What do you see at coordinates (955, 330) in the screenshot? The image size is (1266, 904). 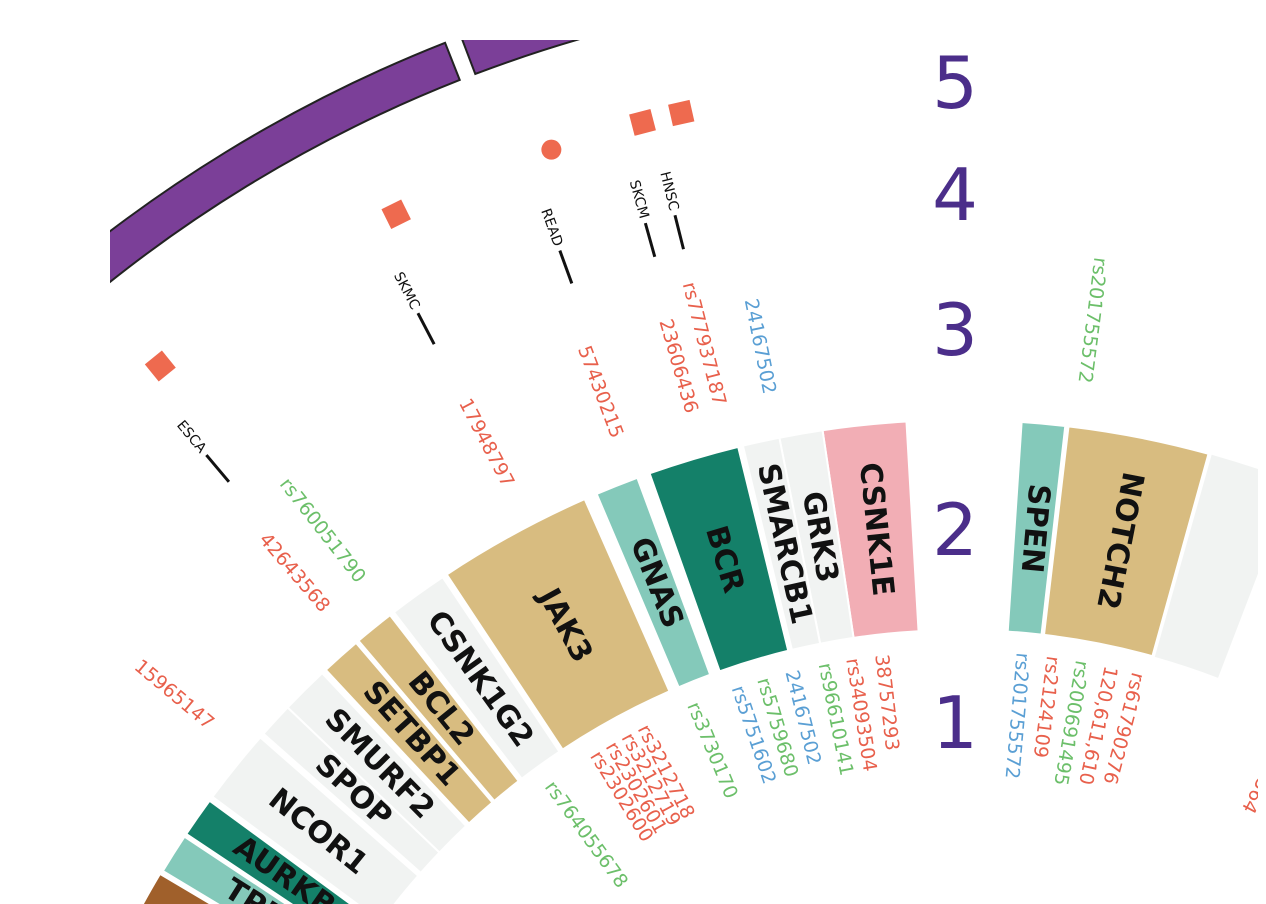 I see `ring-number: 3` at bounding box center [955, 330].